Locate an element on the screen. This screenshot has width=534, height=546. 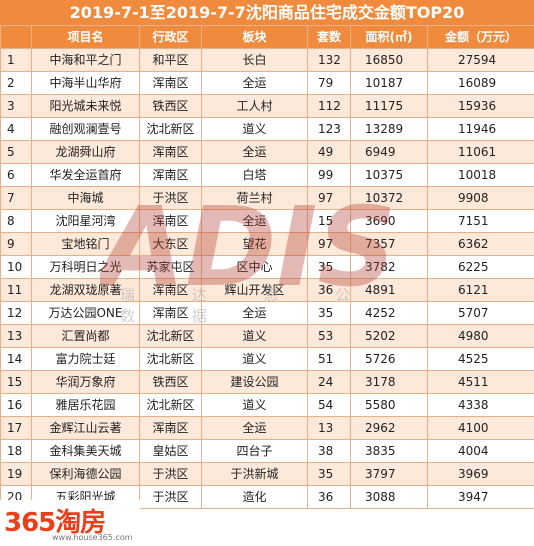
cell-rank: 3 is located at coordinates (16, 106).